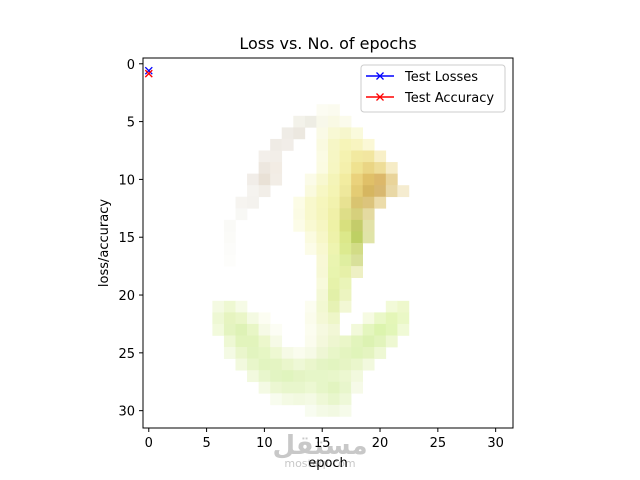 This screenshot has height=480, width=640. I want to click on x-tick-label: 20, so click(380, 443).